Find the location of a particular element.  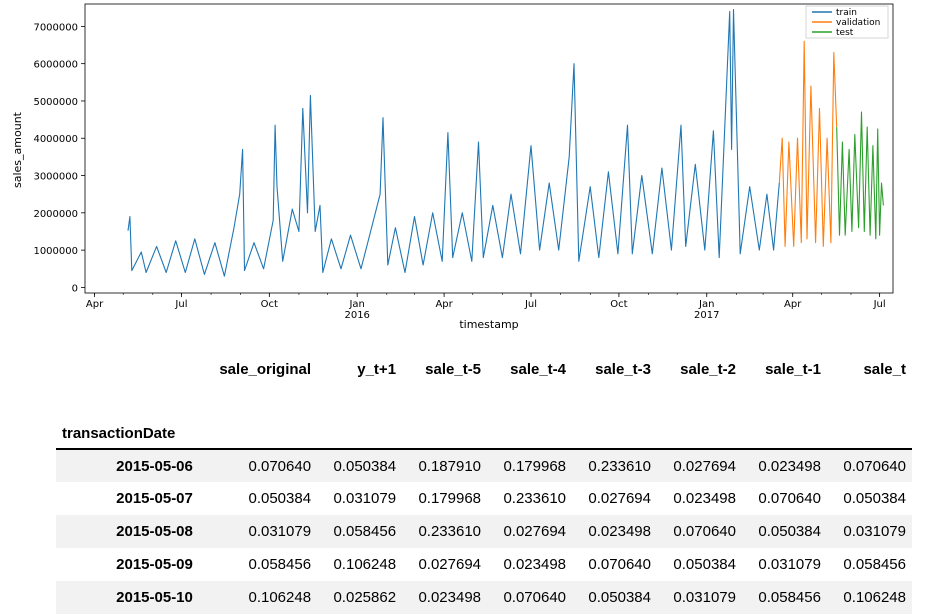

row-index-date: 2015-05-10 is located at coordinates (154, 597).